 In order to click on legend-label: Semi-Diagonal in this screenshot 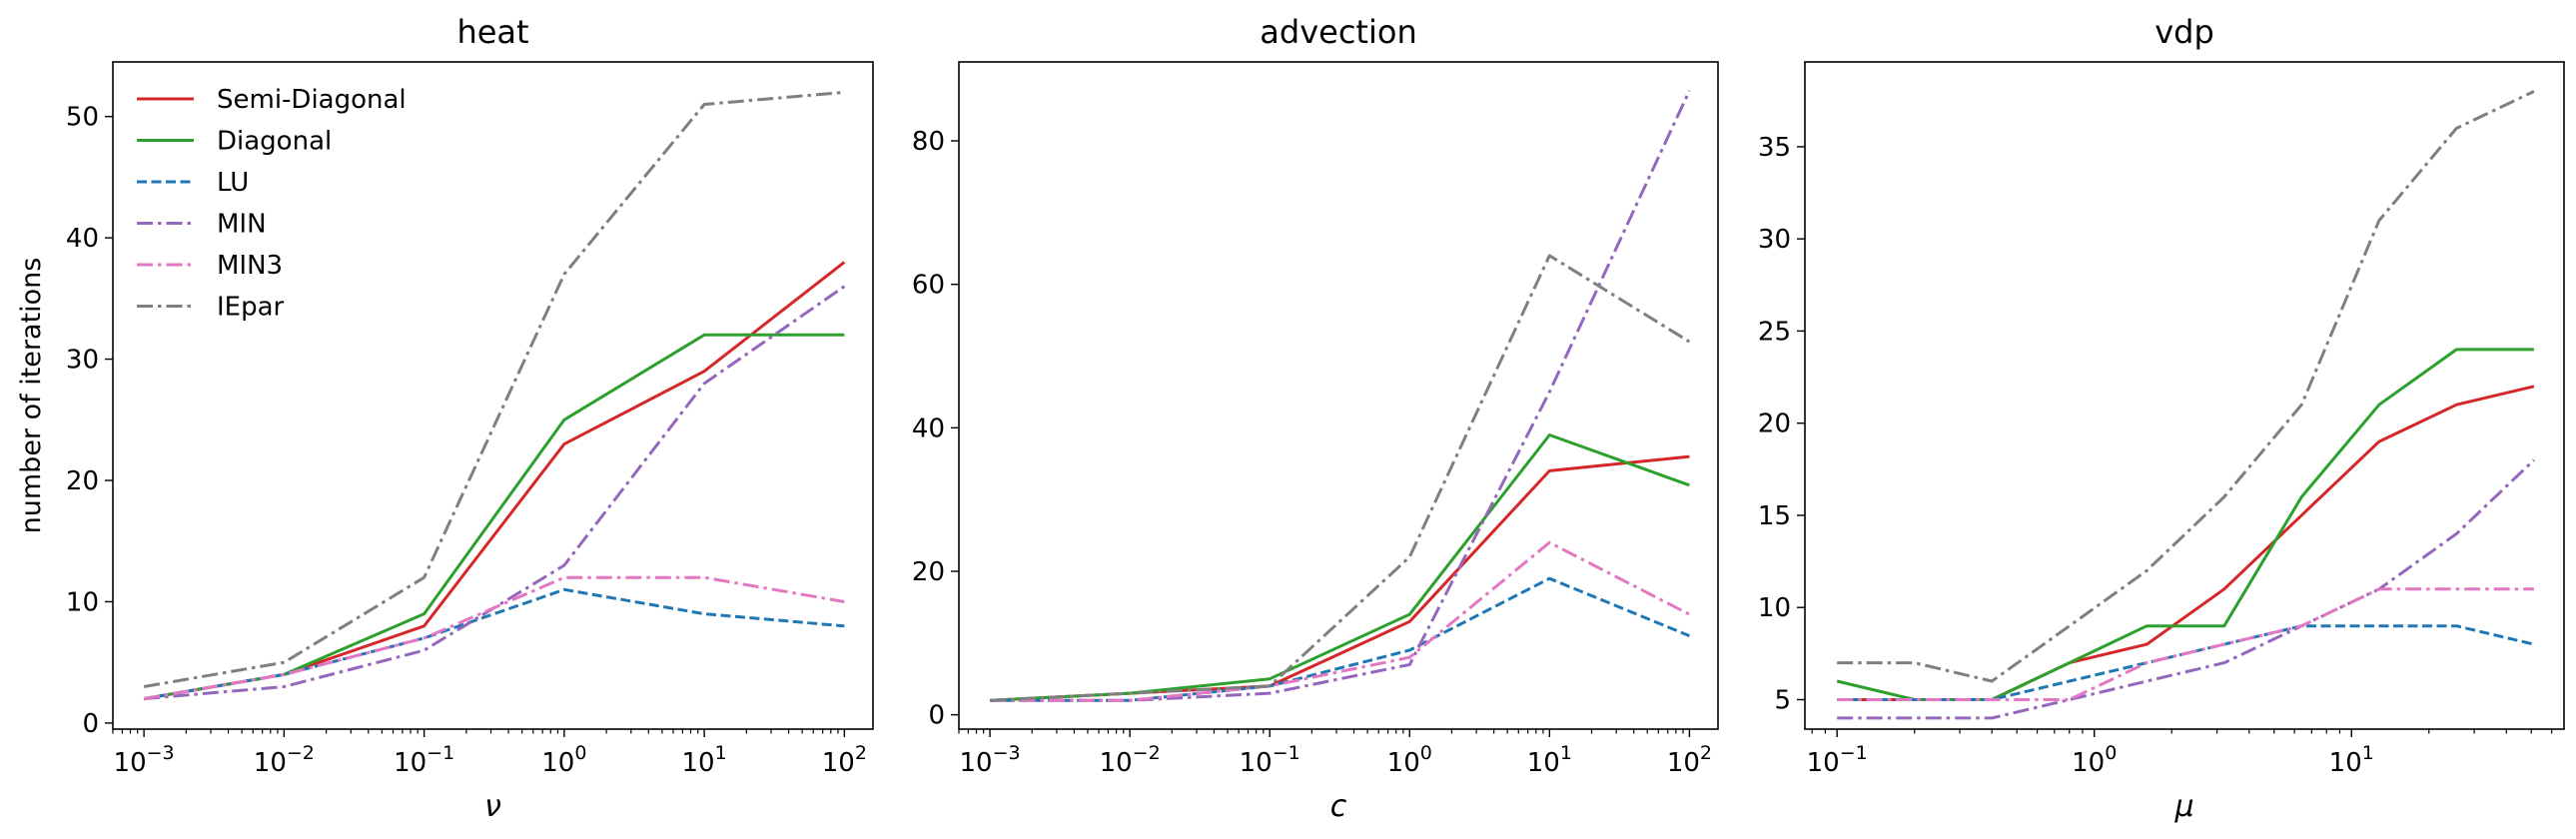, I will do `click(312, 100)`.